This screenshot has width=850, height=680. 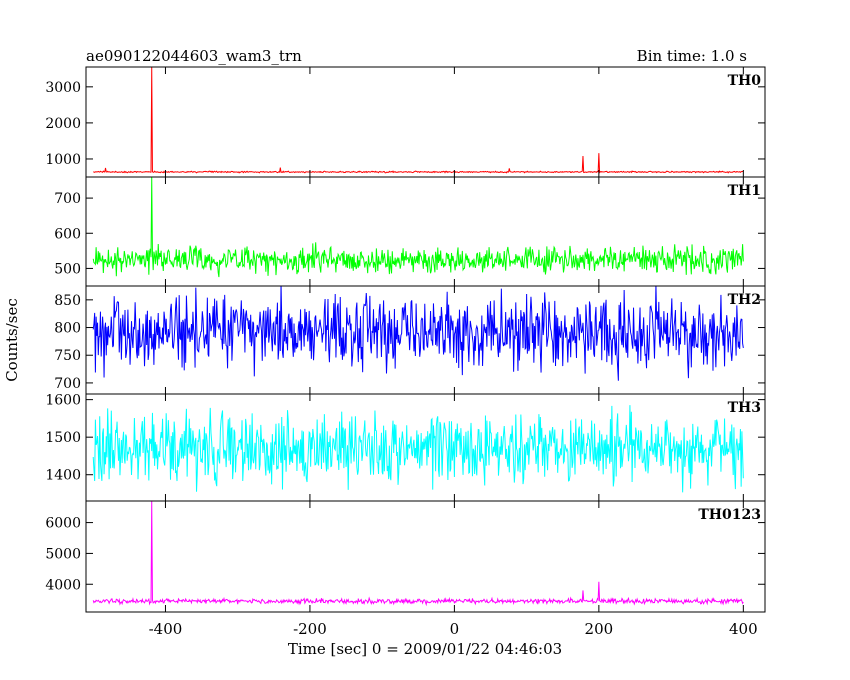 What do you see at coordinates (418, 120) in the screenshot?
I see `series-line-th0` at bounding box center [418, 120].